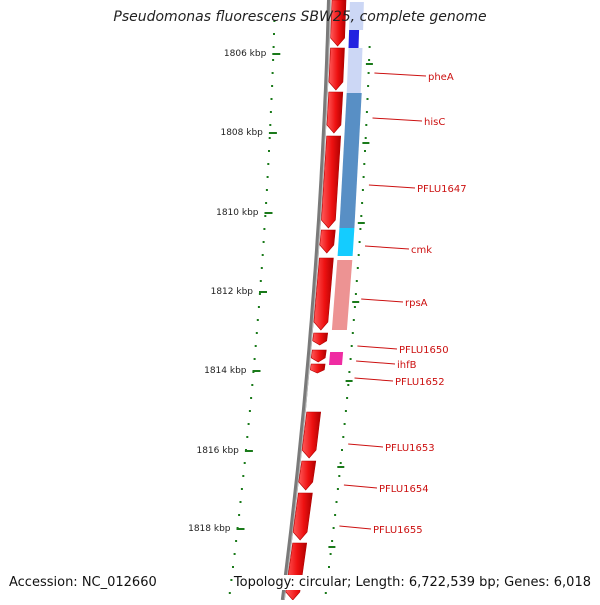 The width and height of the screenshot is (600, 605). What do you see at coordinates (305, 300) in the screenshot?
I see `backbone-line` at bounding box center [305, 300].